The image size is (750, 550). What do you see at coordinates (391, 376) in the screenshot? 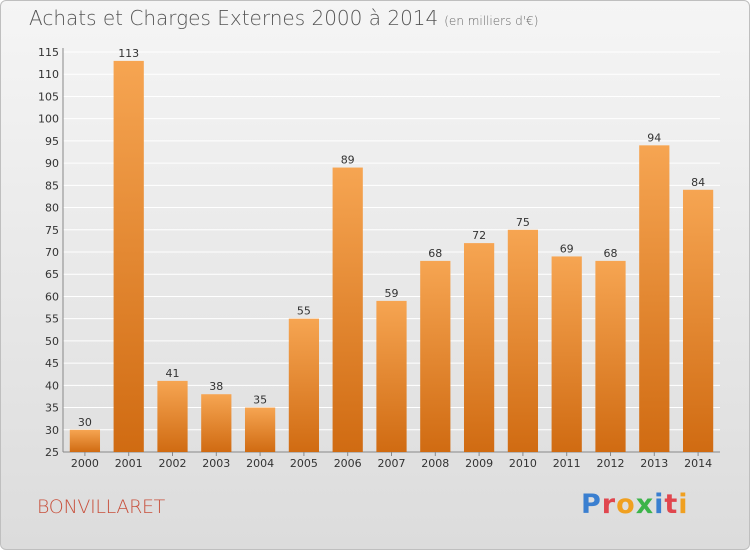
I see `bar-2007` at bounding box center [391, 376].